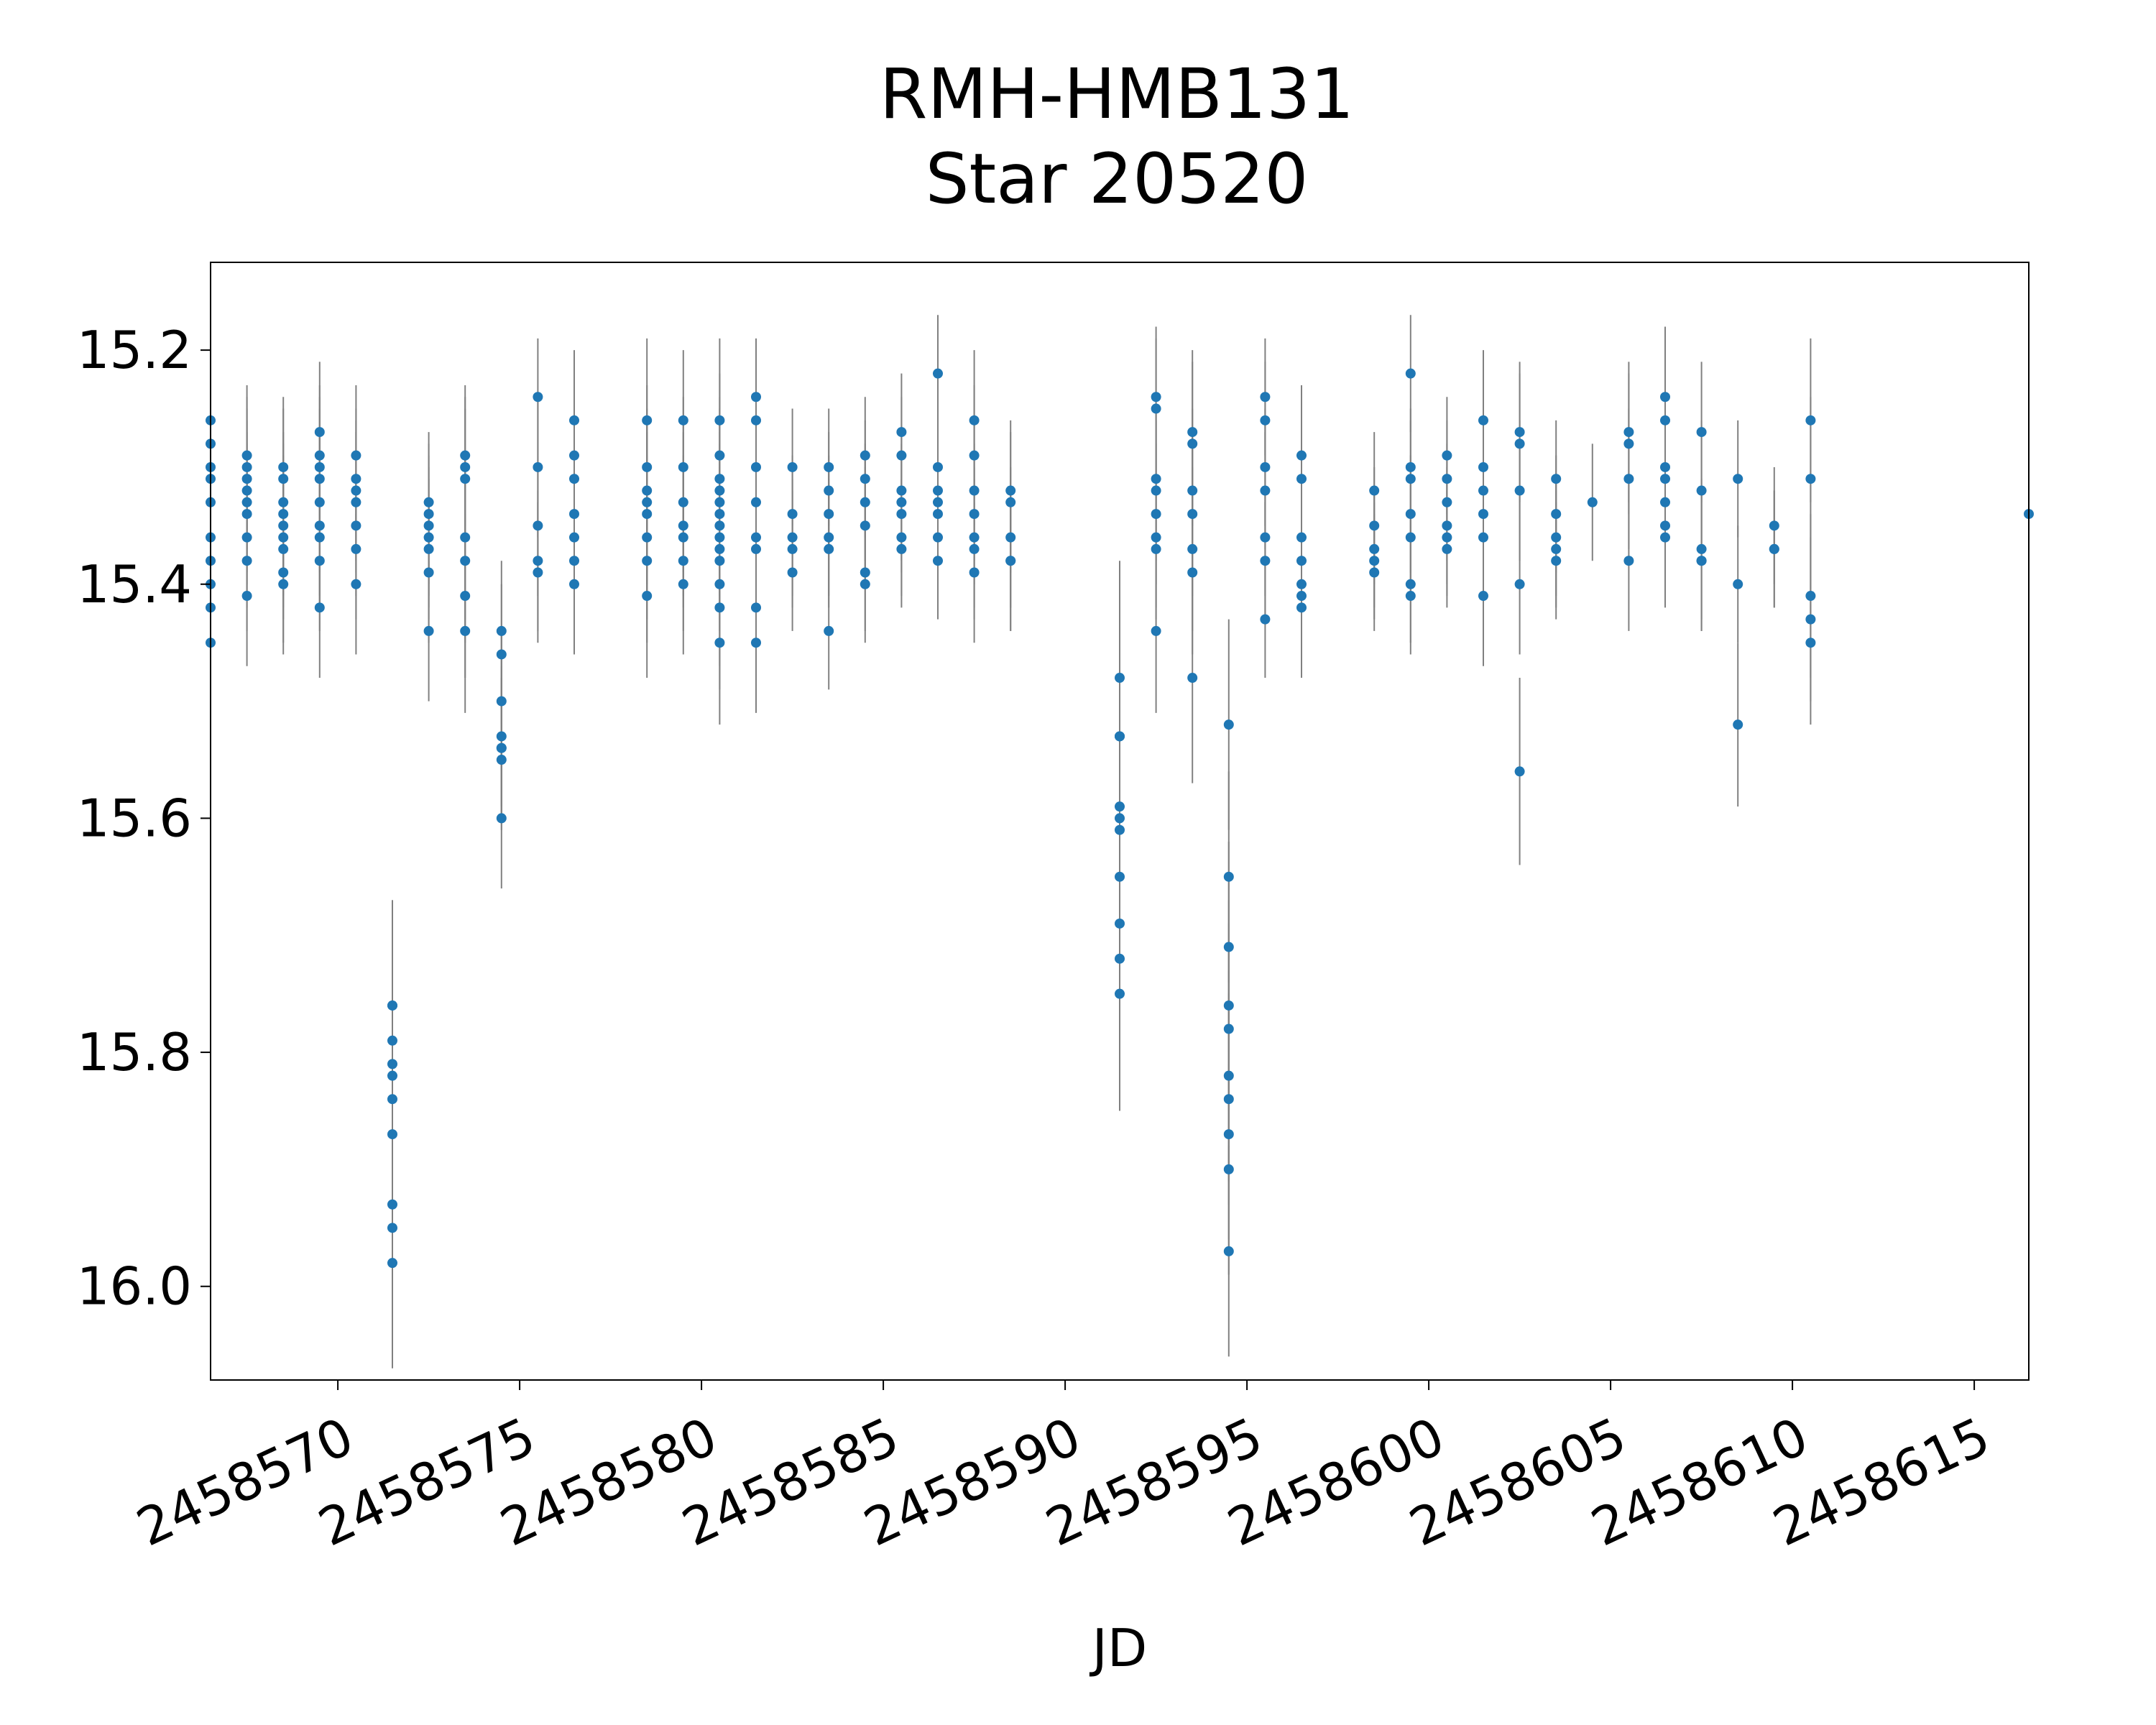  What do you see at coordinates (134, 584) in the screenshot?
I see `y-tick-label: 15.4` at bounding box center [134, 584].